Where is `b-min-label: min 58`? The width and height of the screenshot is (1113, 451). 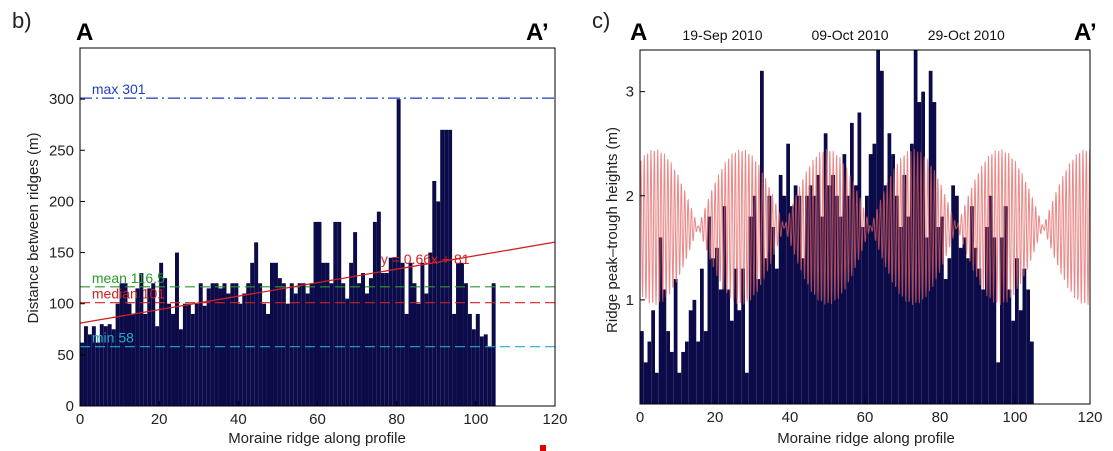 b-min-label: min 58 is located at coordinates (113, 338).